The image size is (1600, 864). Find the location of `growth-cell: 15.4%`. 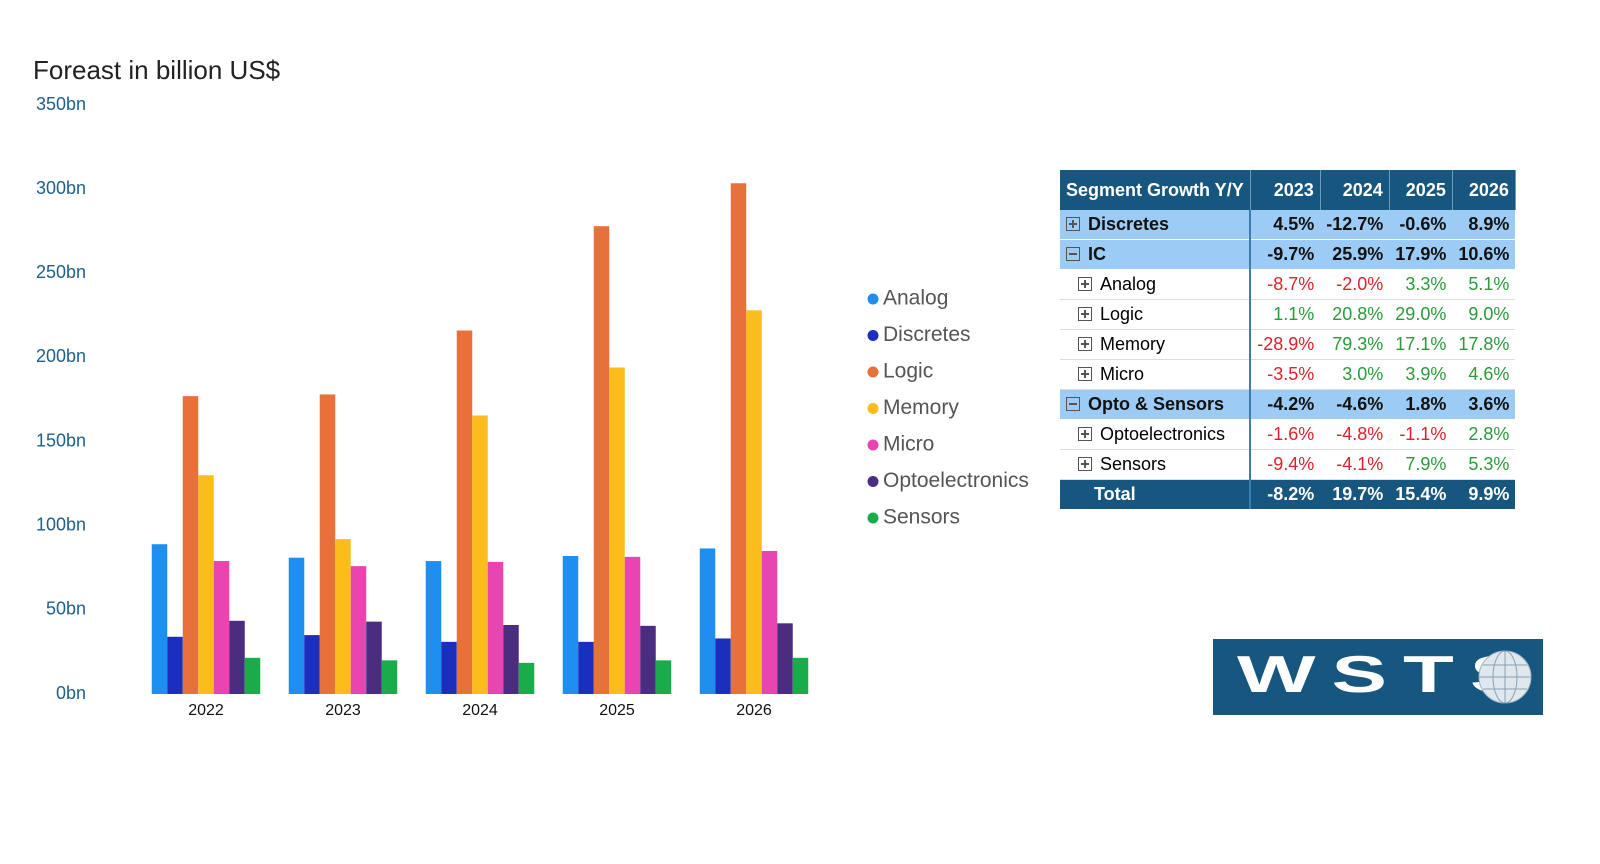

growth-cell: 15.4% is located at coordinates (1421, 494).